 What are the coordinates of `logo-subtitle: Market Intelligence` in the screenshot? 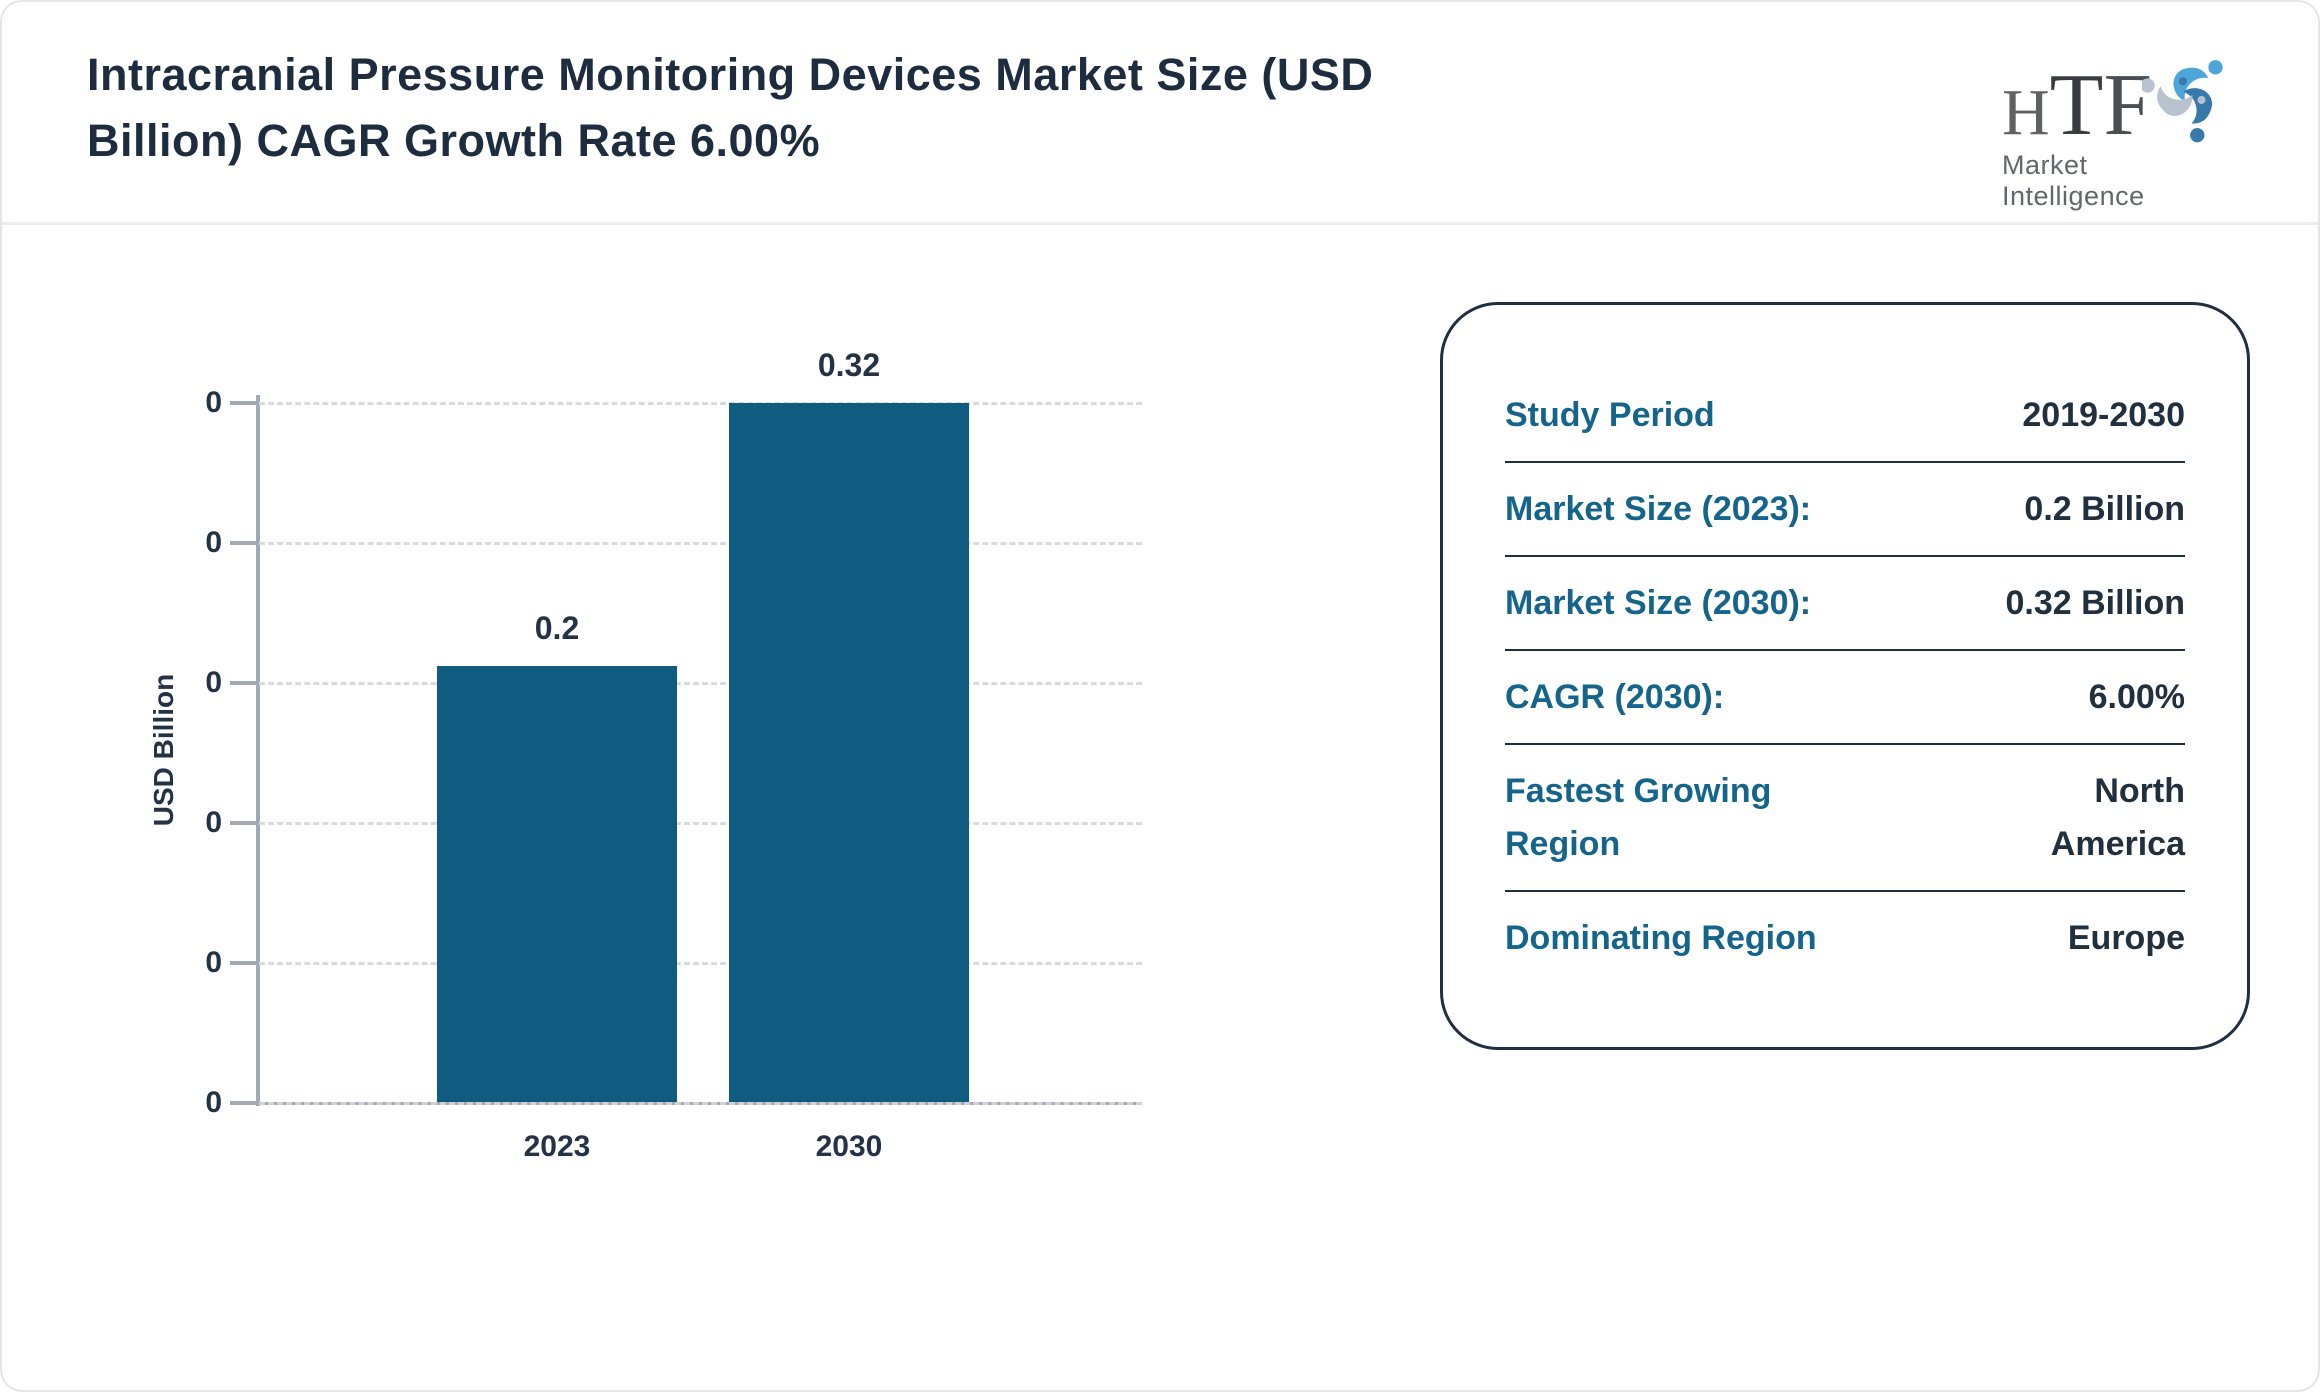 It's located at (2073, 180).